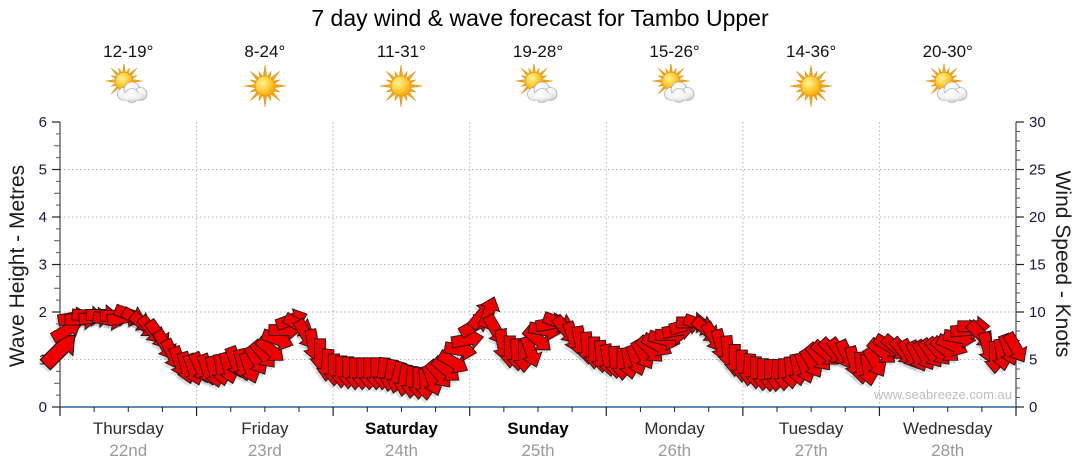 The width and height of the screenshot is (1080, 475). I want to click on left-tick-label: 5, so click(43, 169).